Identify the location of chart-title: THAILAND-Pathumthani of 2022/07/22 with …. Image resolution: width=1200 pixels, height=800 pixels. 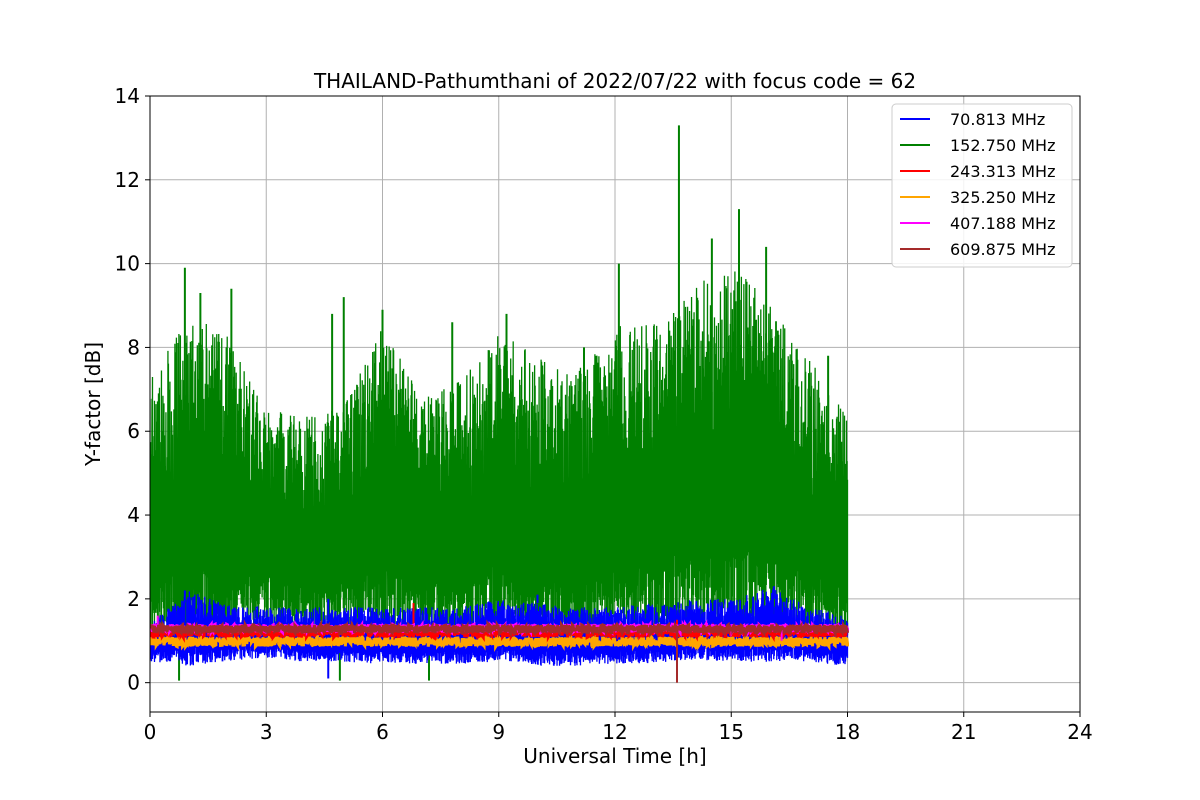
(614, 81).